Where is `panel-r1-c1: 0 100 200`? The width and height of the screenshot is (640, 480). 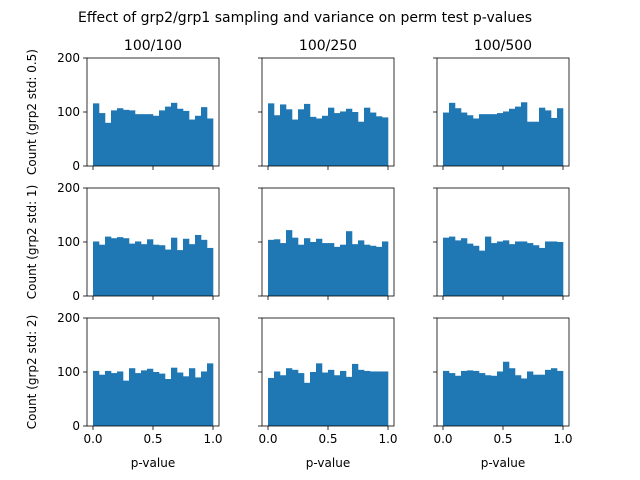
panel-r1-c1: 0 100 200 is located at coordinates (138, 112).